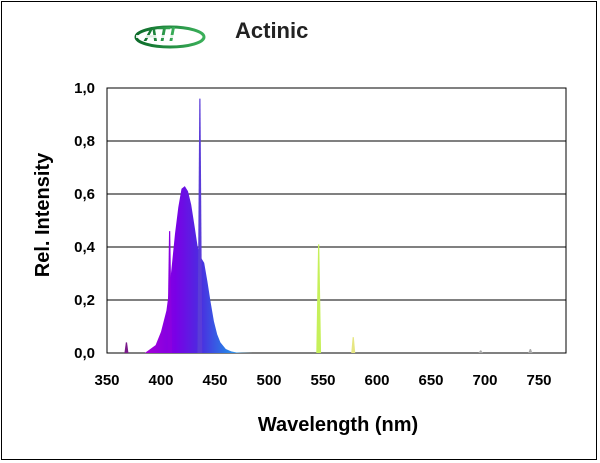  Describe the element at coordinates (84, 88) in the screenshot. I see `y-tick-label: 1,0` at that location.